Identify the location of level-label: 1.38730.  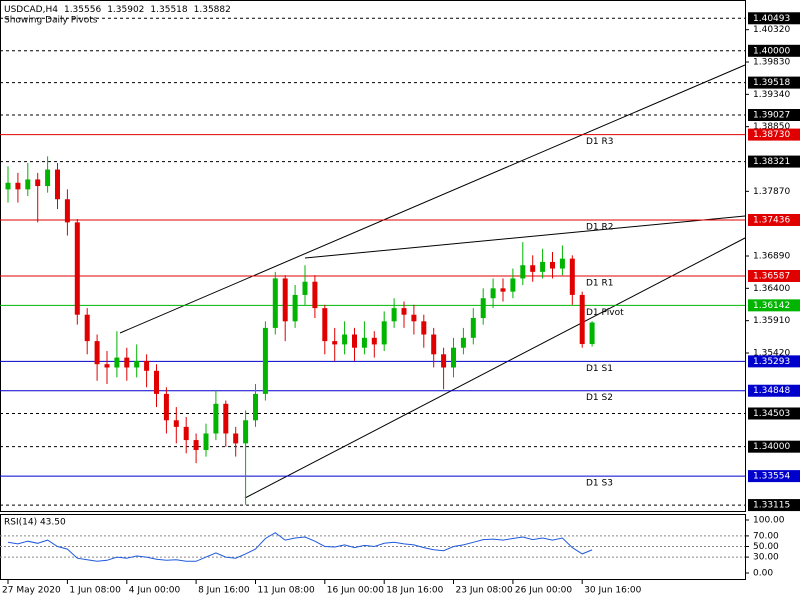
(771, 135).